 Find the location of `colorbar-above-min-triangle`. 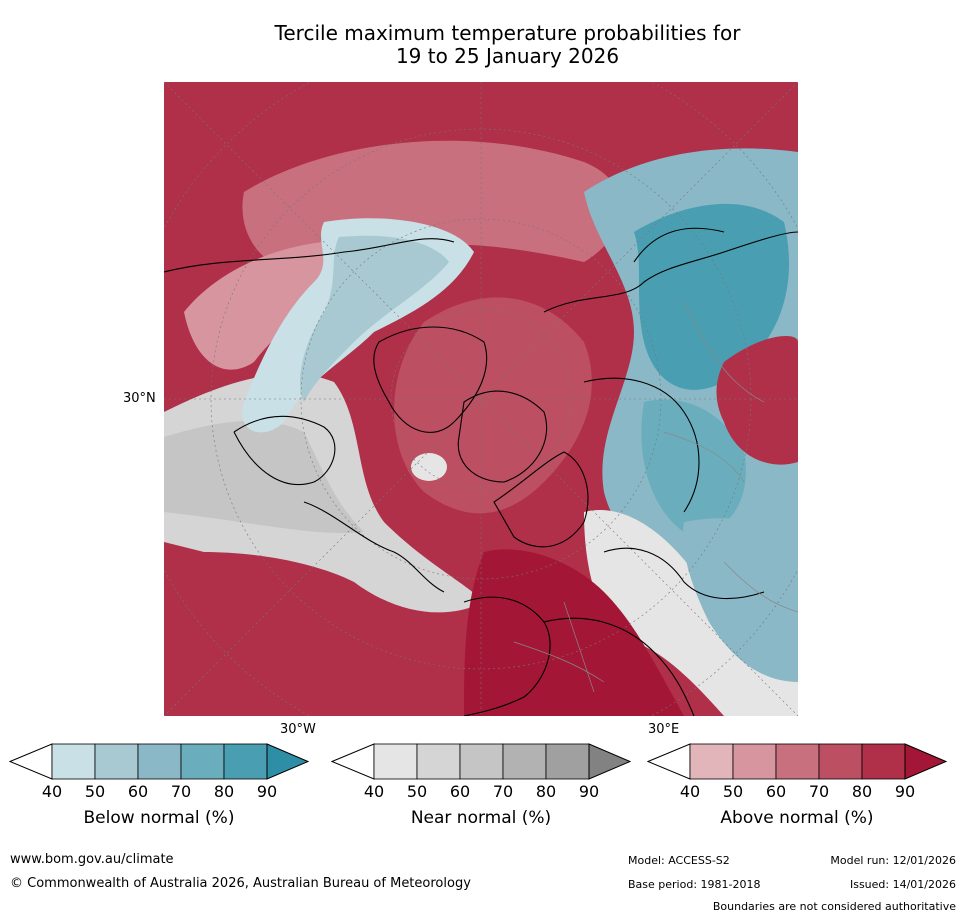

colorbar-above-min-triangle is located at coordinates (669, 761).